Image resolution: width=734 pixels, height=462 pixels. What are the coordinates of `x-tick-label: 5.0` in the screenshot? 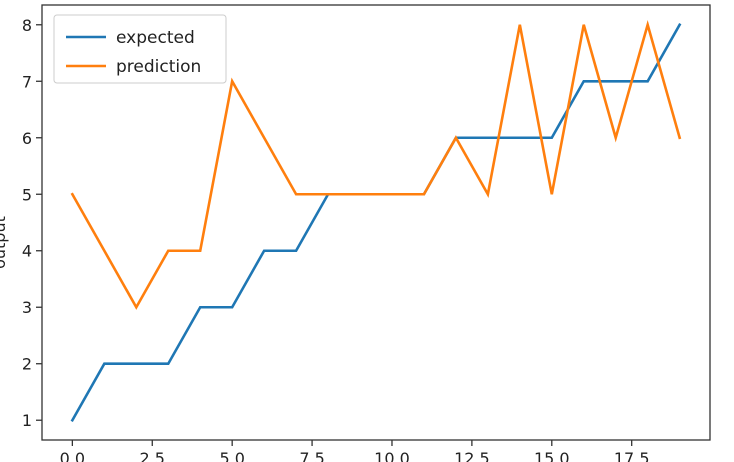 It's located at (231, 455).